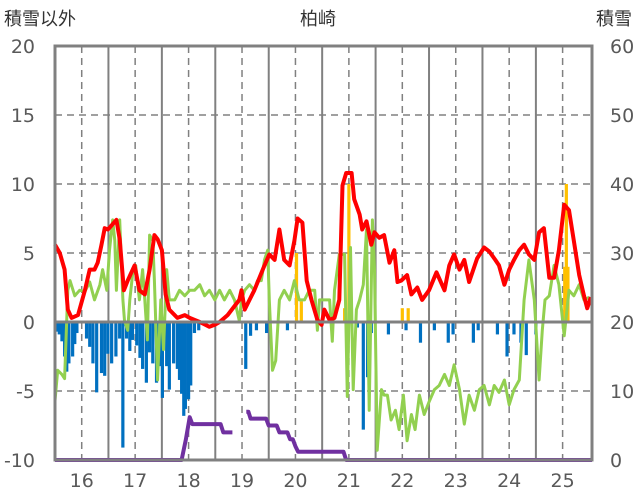 The image size is (636, 501). Describe the element at coordinates (614, 19) in the screenshot. I see `right-axis-label: 積雪` at that location.